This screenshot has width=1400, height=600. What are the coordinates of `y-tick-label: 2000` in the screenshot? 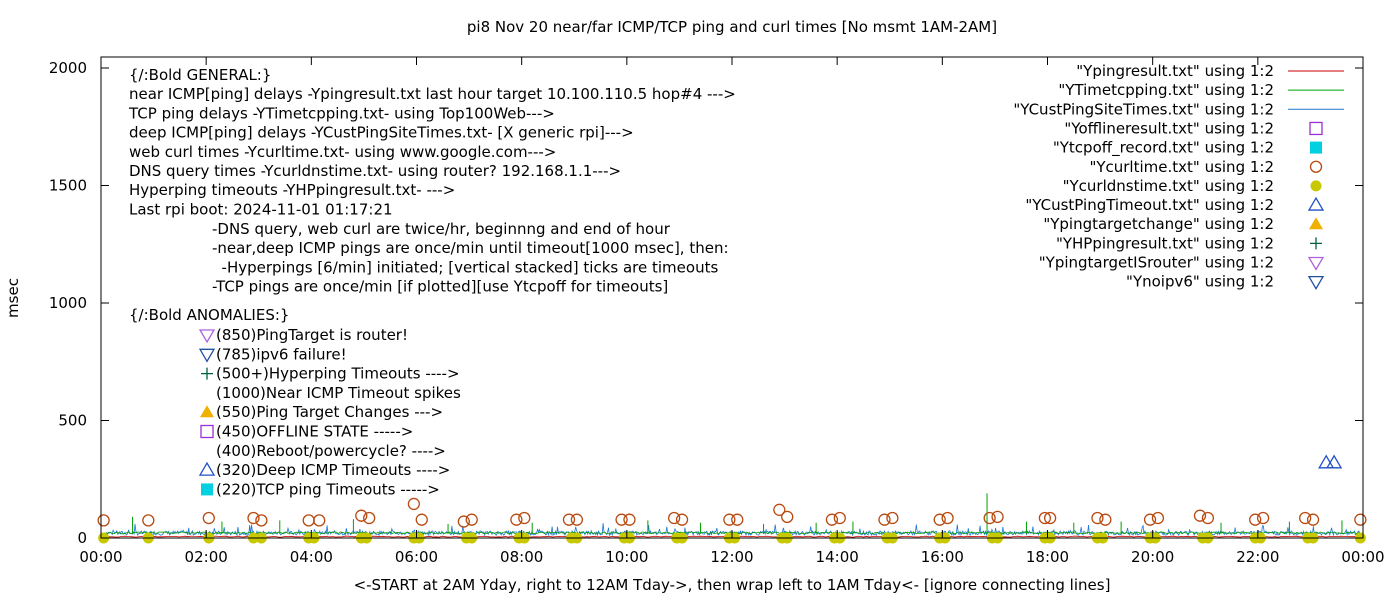 It's located at (68, 68).